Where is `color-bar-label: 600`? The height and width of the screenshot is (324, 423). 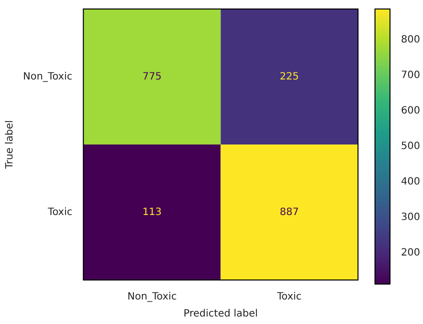
color-bar-label: 600 is located at coordinates (410, 111).